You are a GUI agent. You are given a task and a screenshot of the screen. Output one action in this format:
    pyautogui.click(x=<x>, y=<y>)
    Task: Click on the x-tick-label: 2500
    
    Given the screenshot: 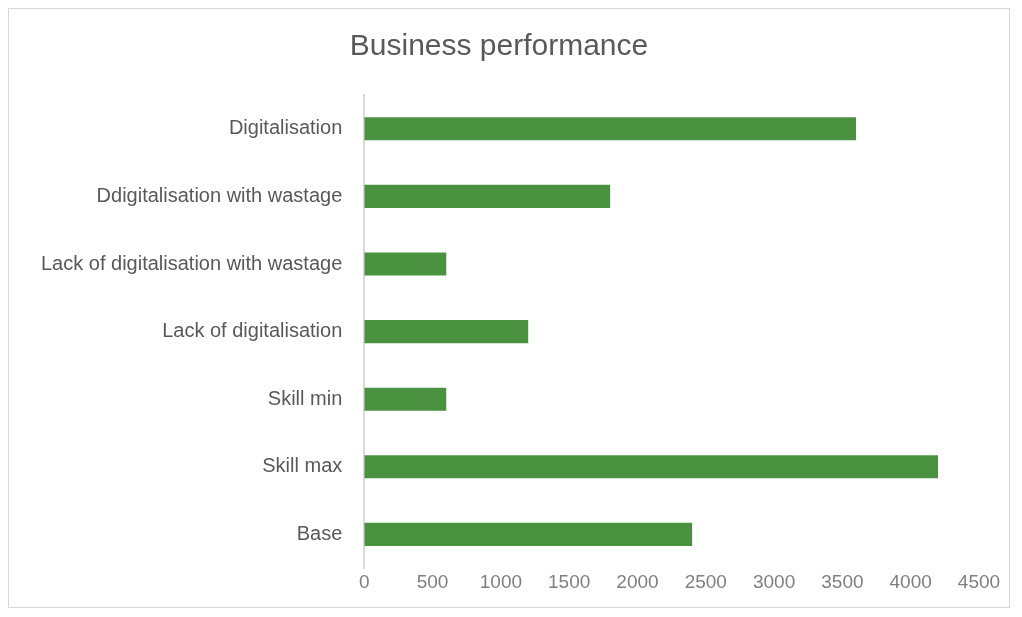 What is the action you would take?
    pyautogui.click(x=705, y=581)
    